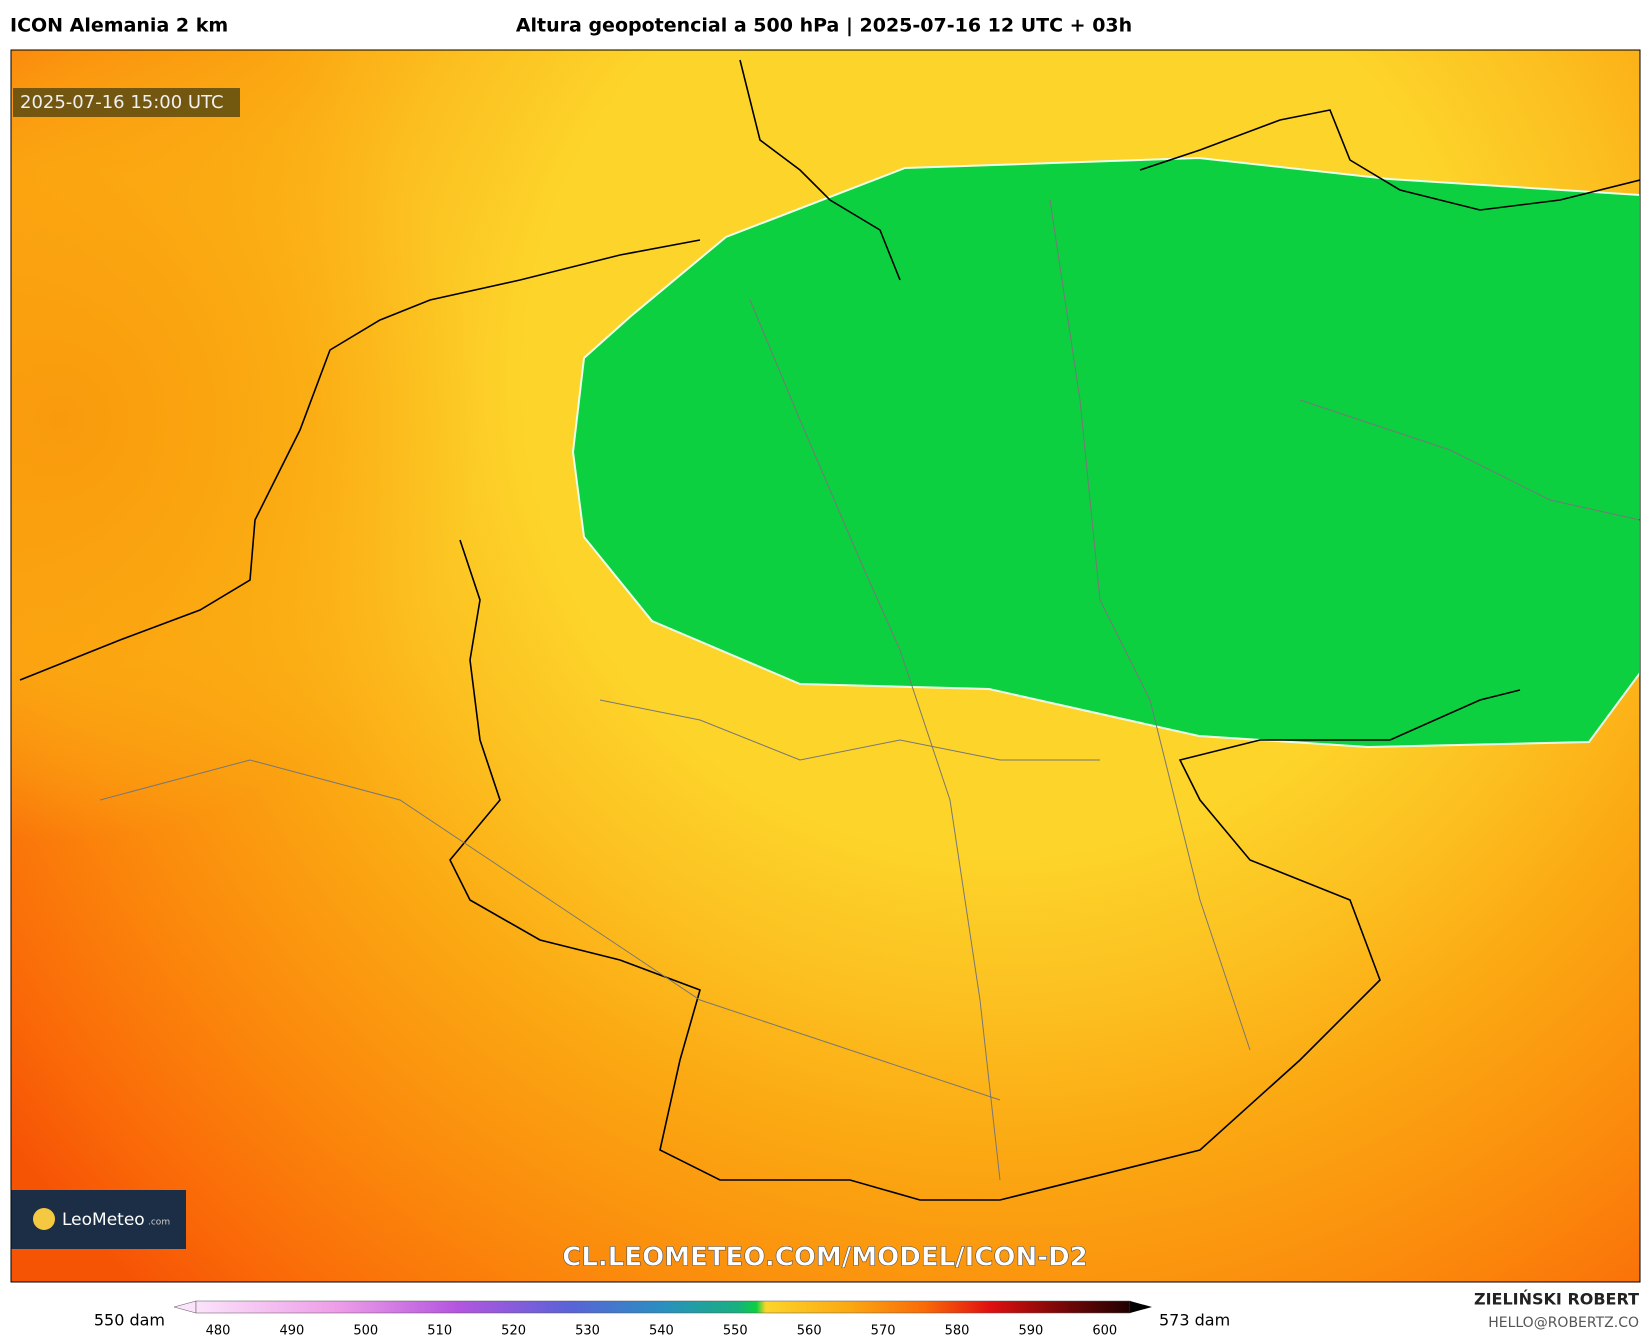 Image resolution: width=1649 pixels, height=1339 pixels. What do you see at coordinates (159, 1223) in the screenshot?
I see `logo-suffix: .com` at bounding box center [159, 1223].